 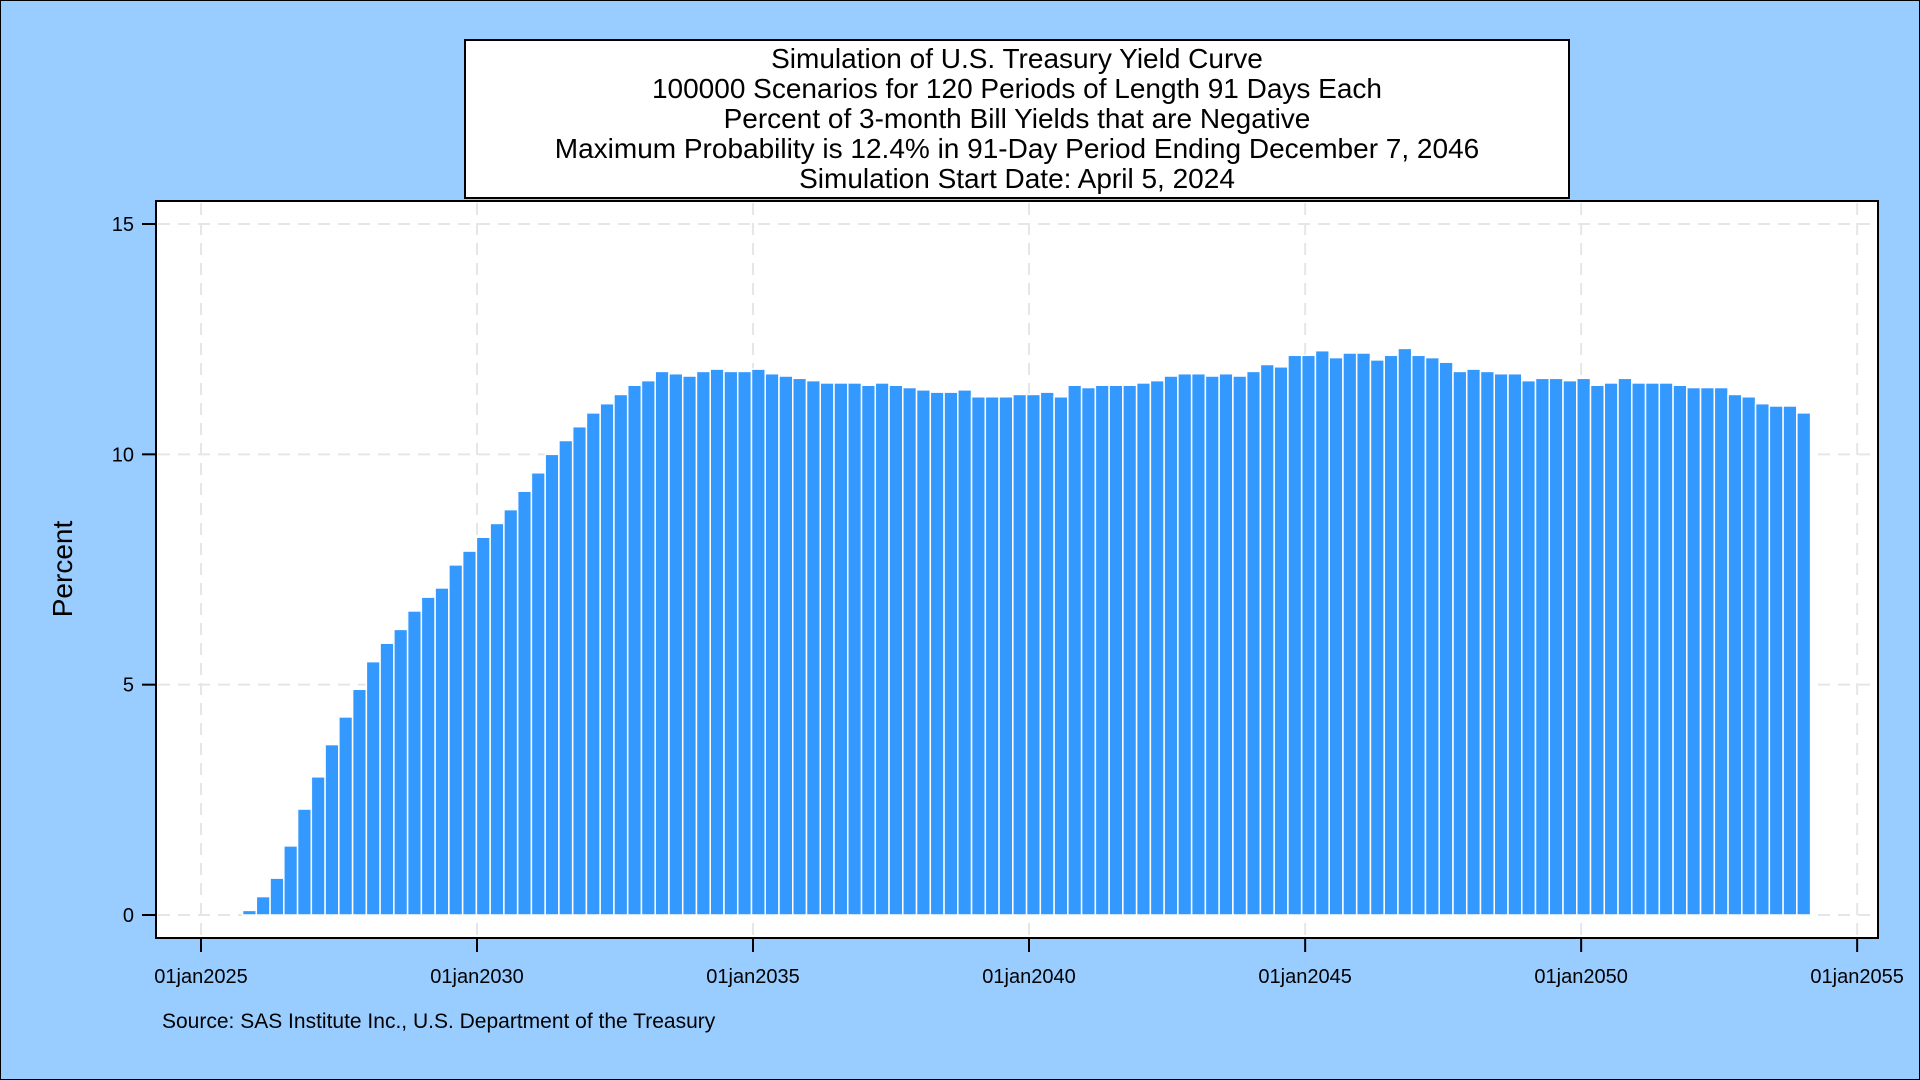 What do you see at coordinates (1017, 178) in the screenshot?
I see `title-line-5: Simulation Start Date: April 5, 2024` at bounding box center [1017, 178].